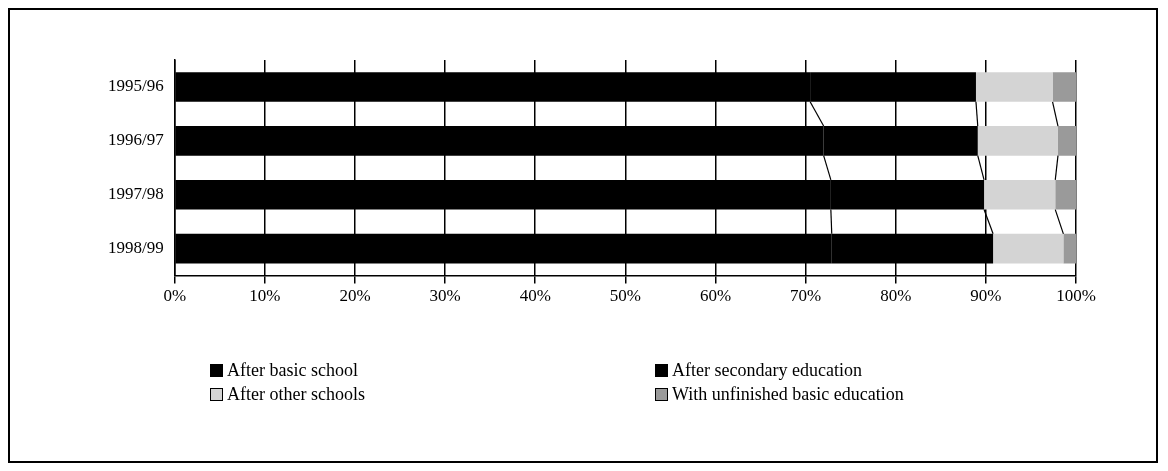  I want to click on x-tick-label: 10%, so click(265, 296).